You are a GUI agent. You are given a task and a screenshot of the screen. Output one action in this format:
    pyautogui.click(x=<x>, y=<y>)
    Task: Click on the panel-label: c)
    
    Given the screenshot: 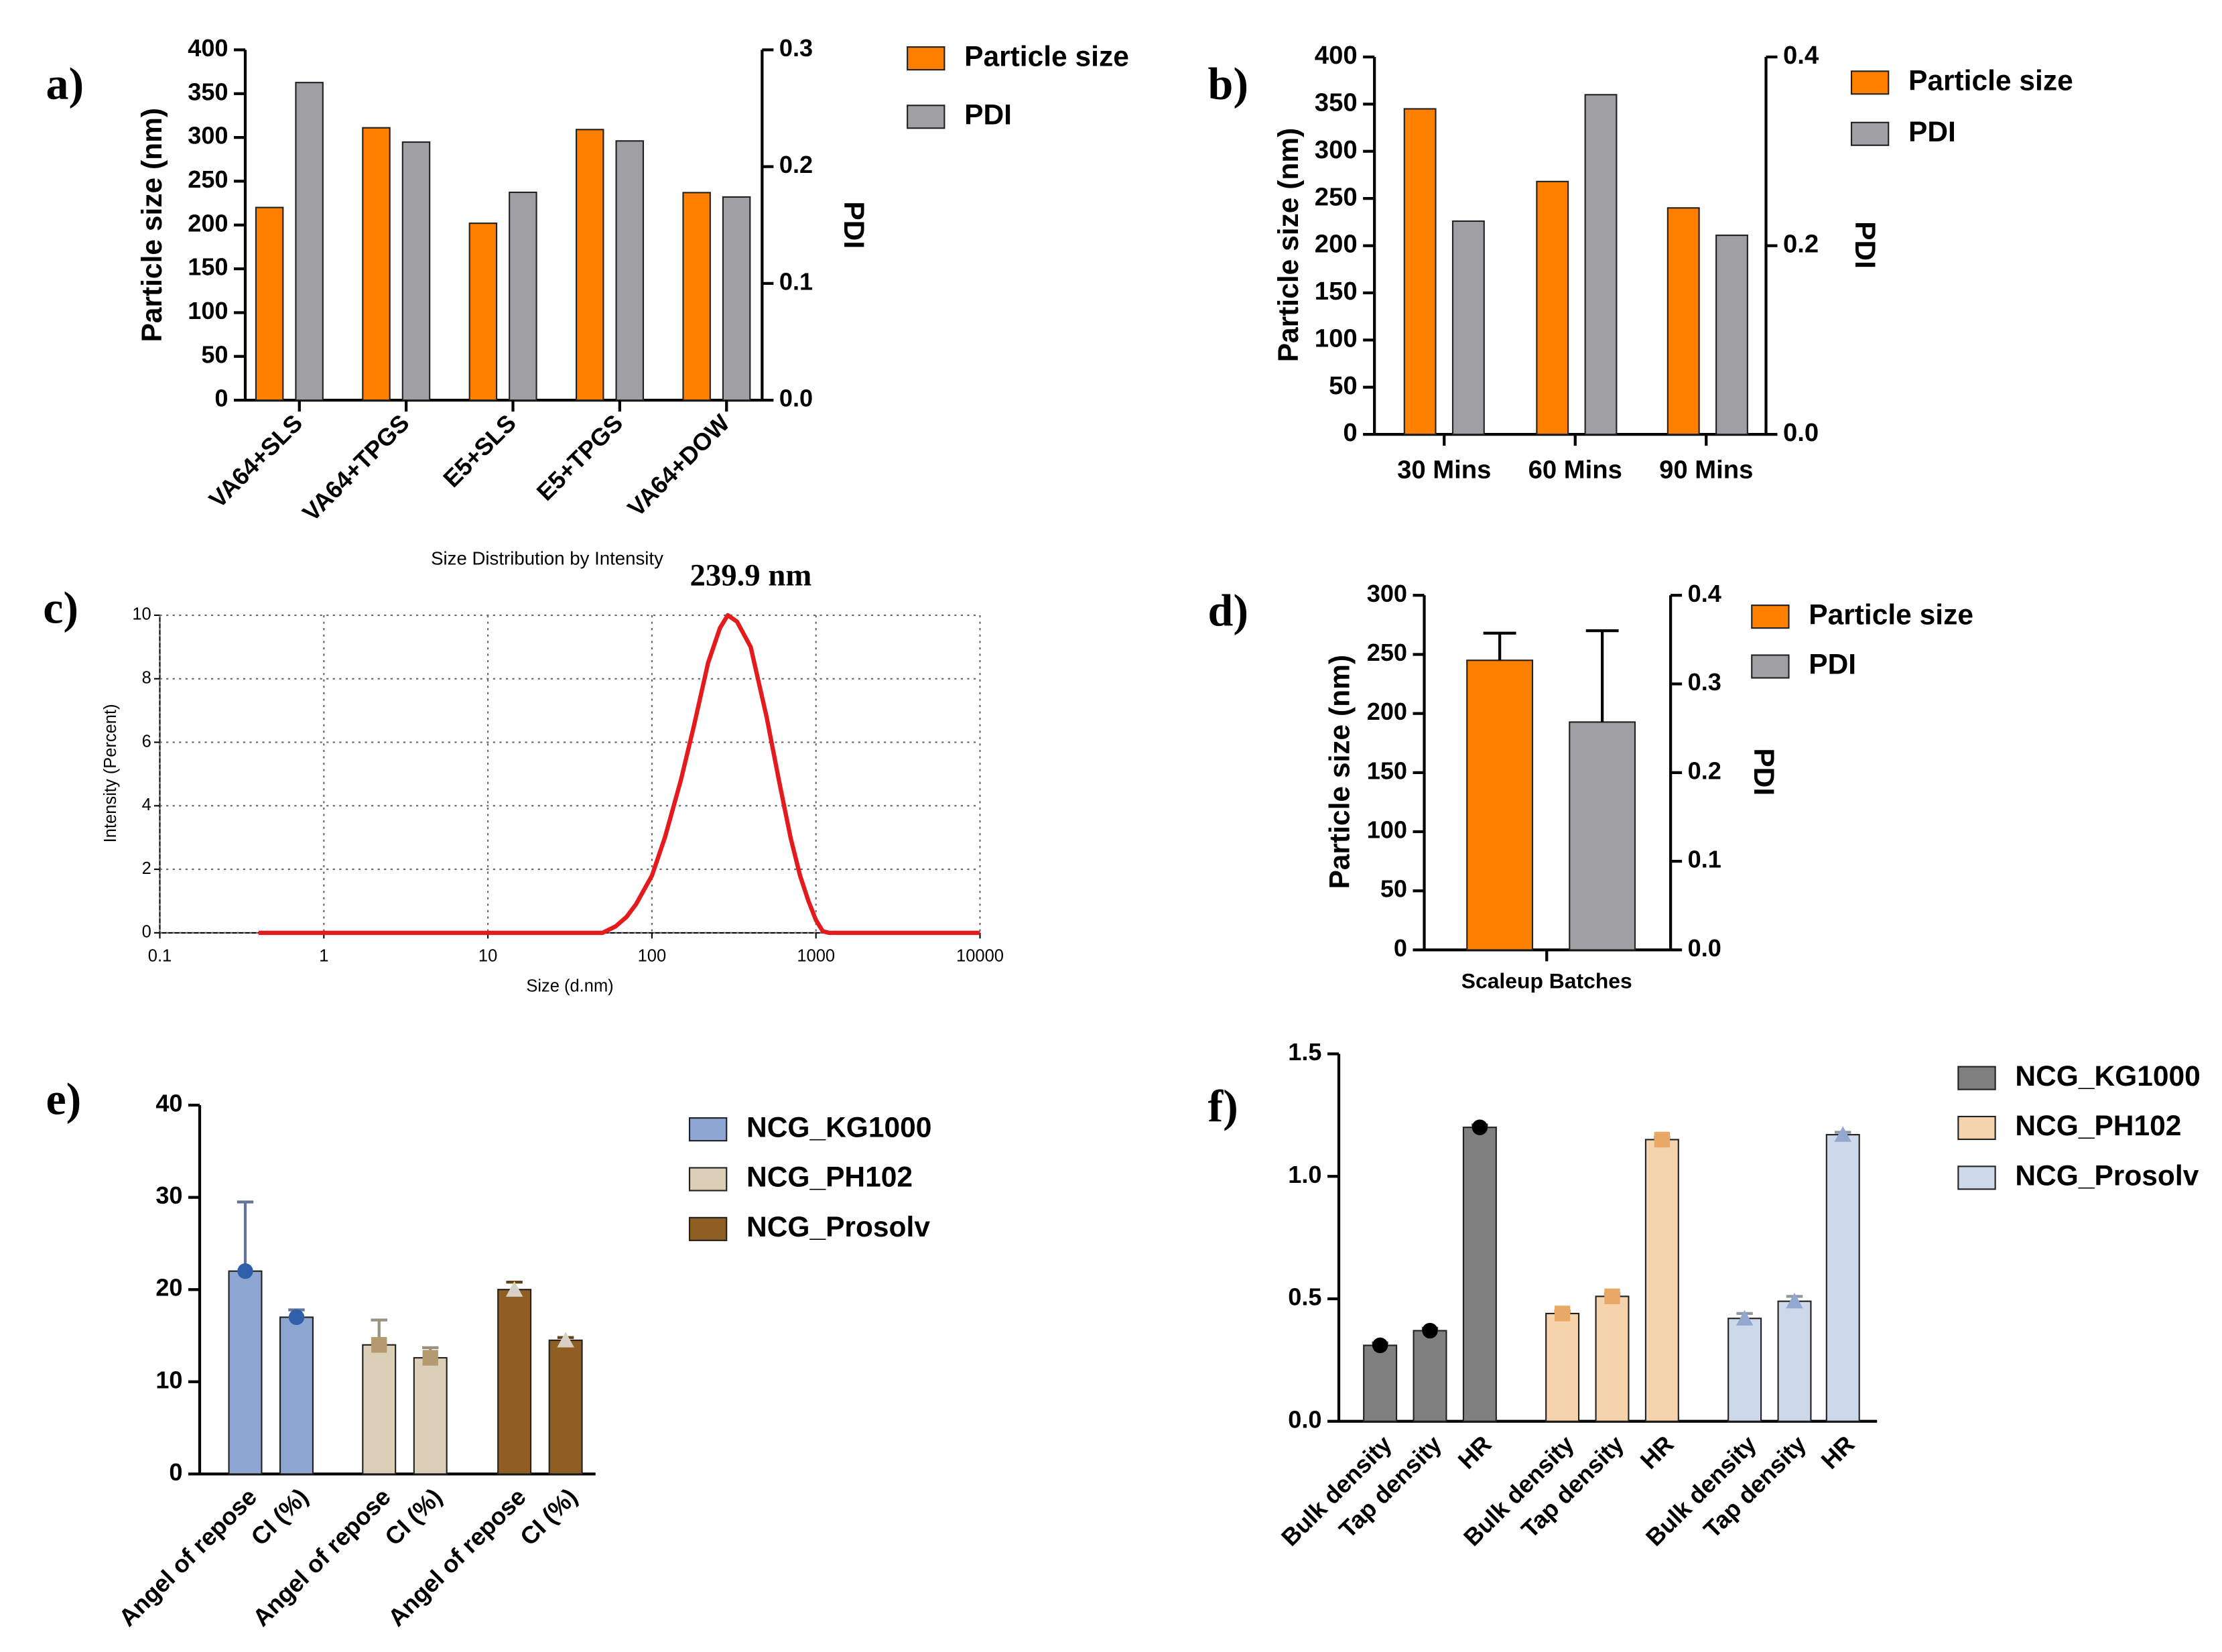 What is the action you would take?
    pyautogui.click(x=60, y=607)
    